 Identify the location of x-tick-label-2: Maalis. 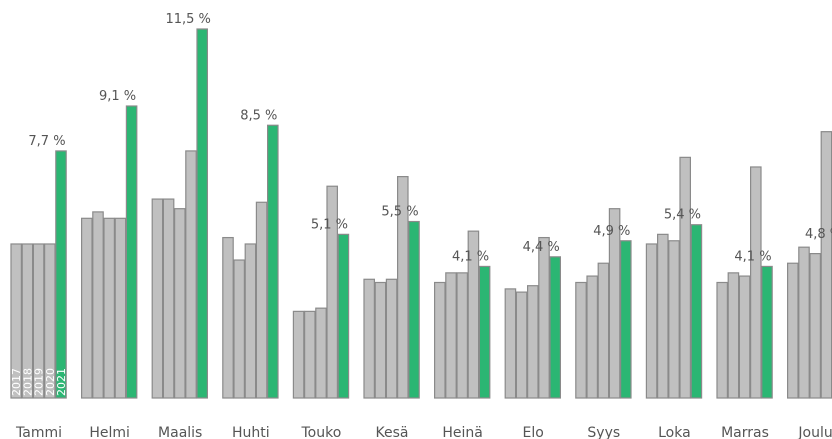
(180, 432).